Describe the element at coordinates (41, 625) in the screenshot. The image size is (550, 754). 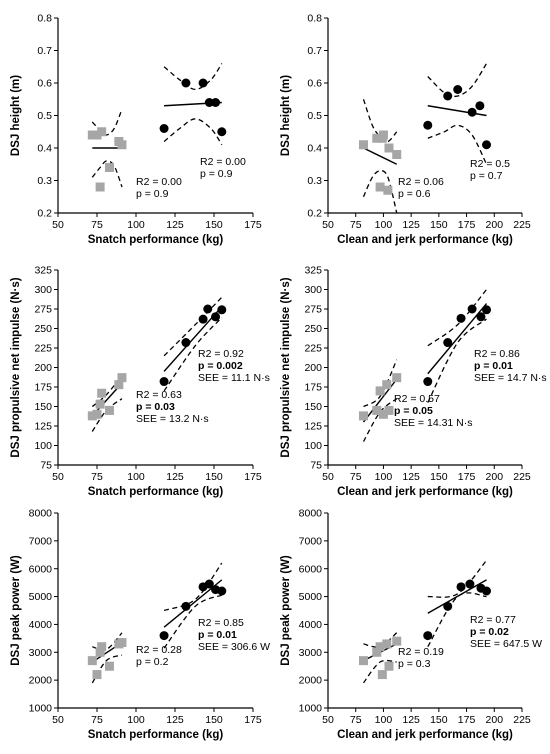
I see `y-tick-label: 4000` at that location.